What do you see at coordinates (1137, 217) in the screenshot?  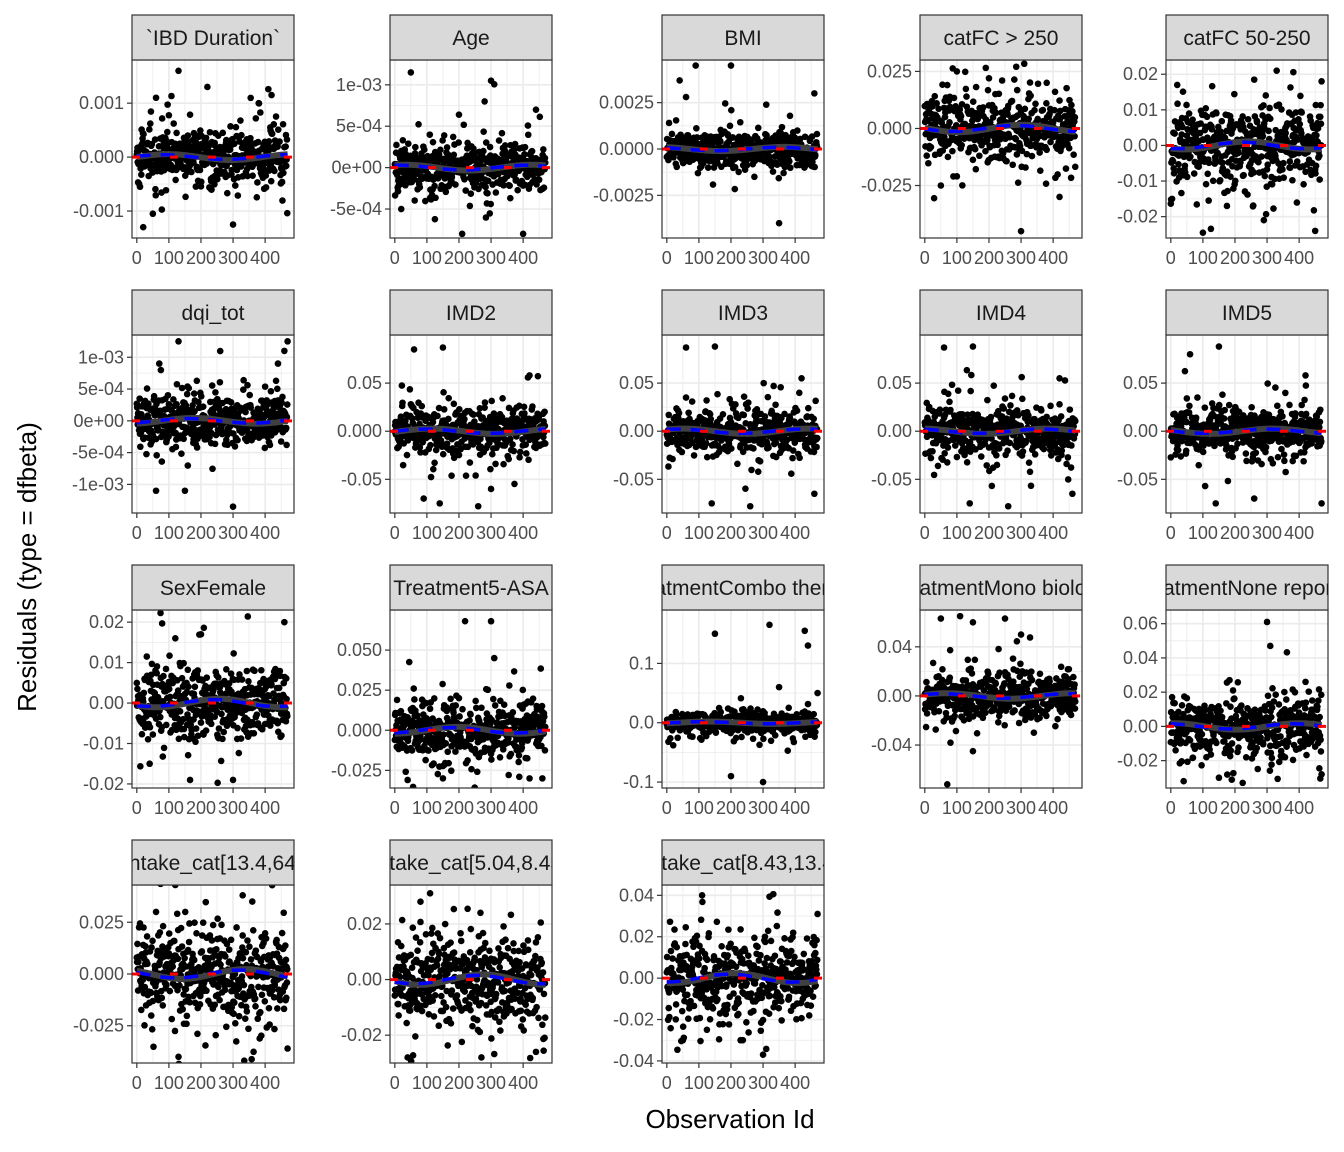 I see `y-tick-label: -0.02` at bounding box center [1137, 217].